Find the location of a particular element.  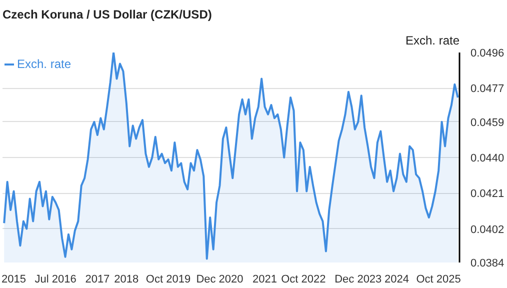

x-tick-label: Jul 2016 is located at coordinates (55, 280).